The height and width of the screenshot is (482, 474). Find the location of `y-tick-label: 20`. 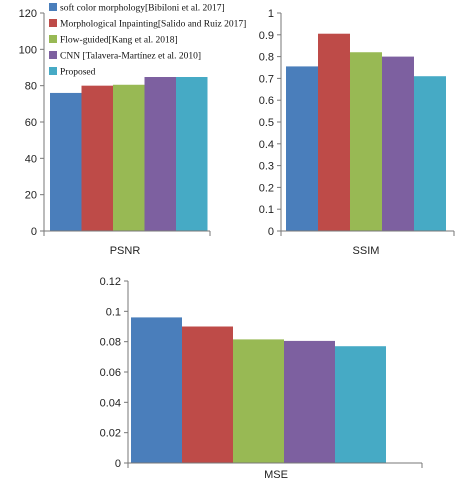

y-tick-label: 20 is located at coordinates (31, 196).